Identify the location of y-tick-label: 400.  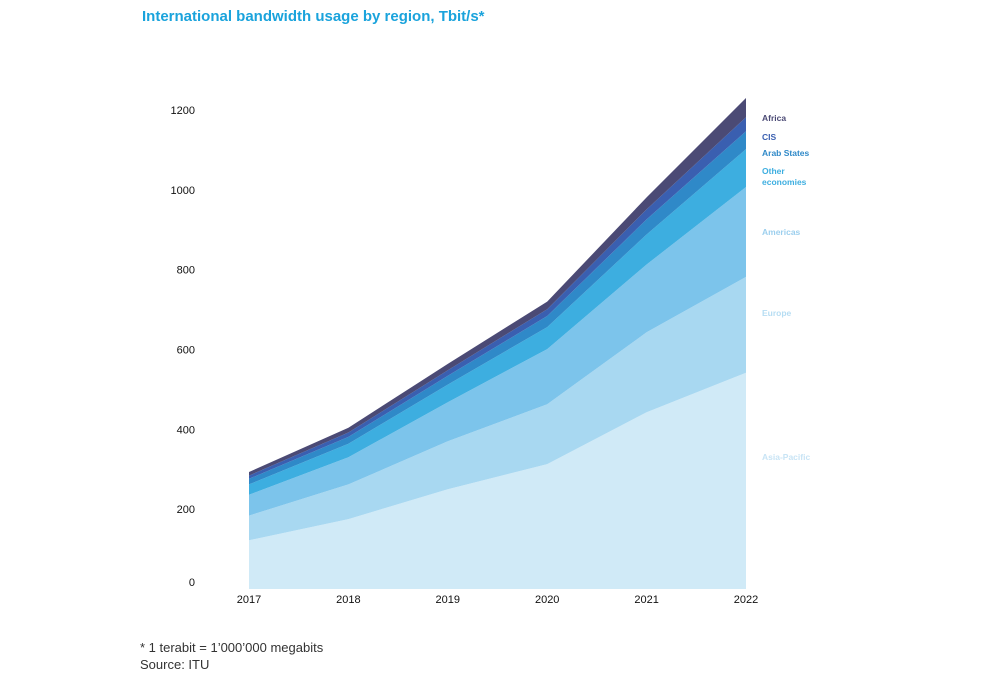
(186, 430).